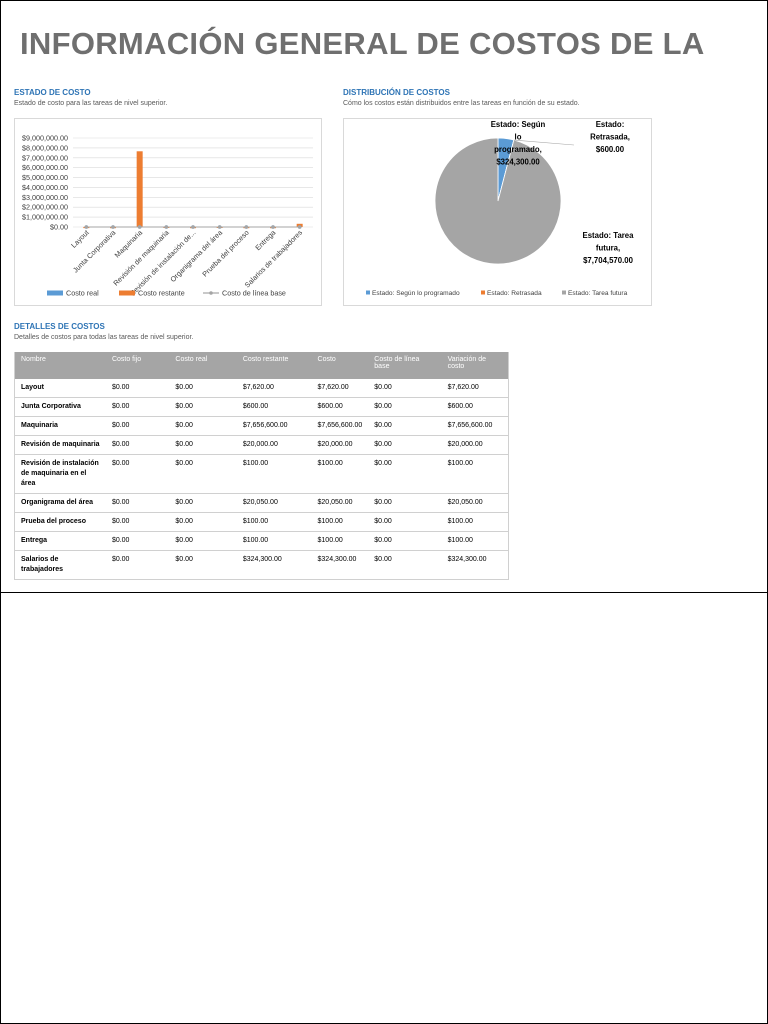  What do you see at coordinates (59, 227) in the screenshot?
I see `y-tick-label: $0.00` at bounding box center [59, 227].